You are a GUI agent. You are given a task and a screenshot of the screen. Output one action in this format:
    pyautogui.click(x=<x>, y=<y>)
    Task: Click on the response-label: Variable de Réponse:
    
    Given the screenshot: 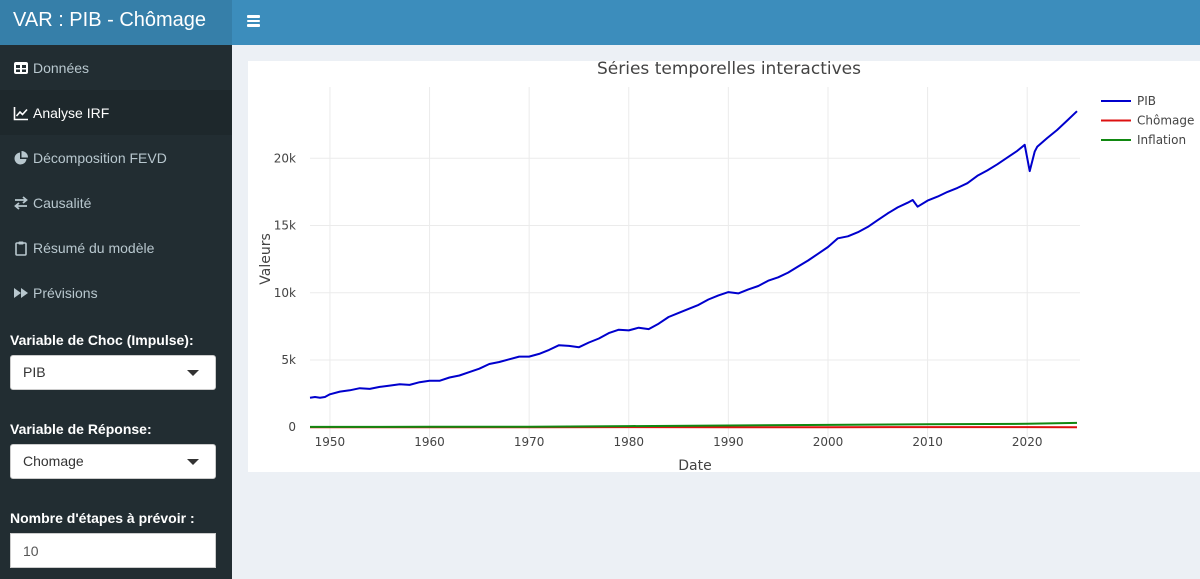 What is the action you would take?
    pyautogui.click(x=81, y=429)
    